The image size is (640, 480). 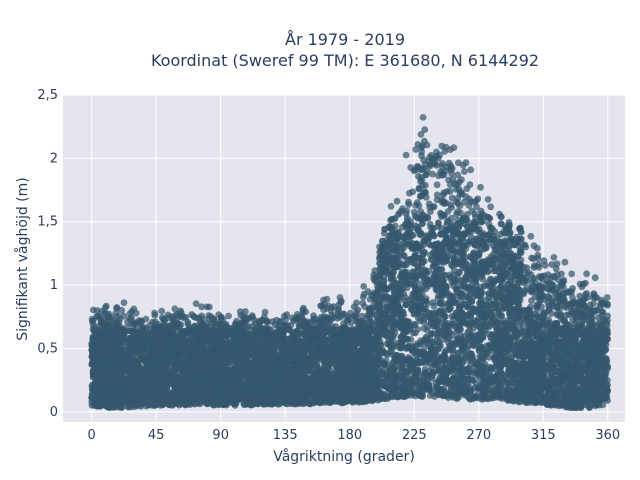 I want to click on chart-title-line1: År 1979 - 2019, so click(x=345, y=39).